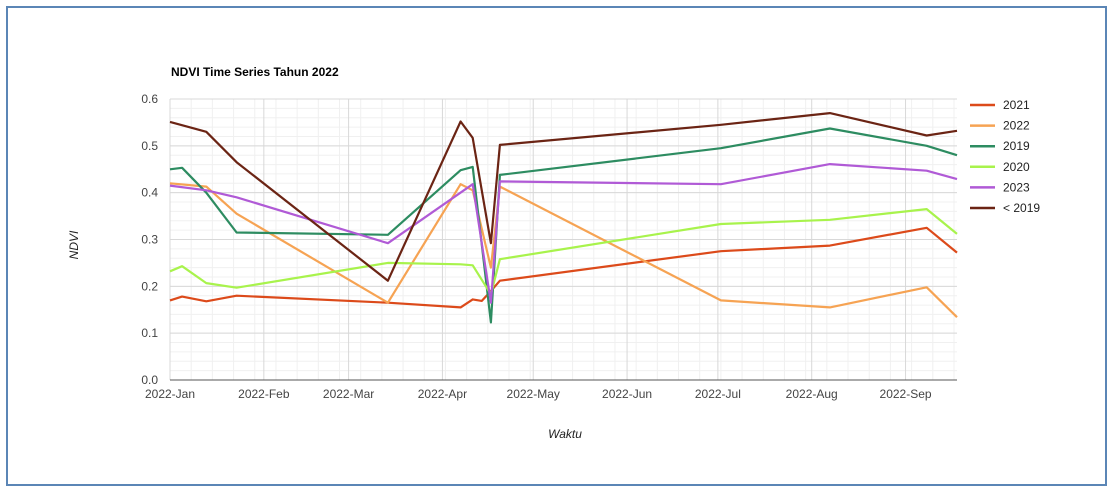 This screenshot has height=486, width=1113. Describe the element at coordinates (812, 394) in the screenshot. I see `x-tick-label: 2022-Aug` at that location.